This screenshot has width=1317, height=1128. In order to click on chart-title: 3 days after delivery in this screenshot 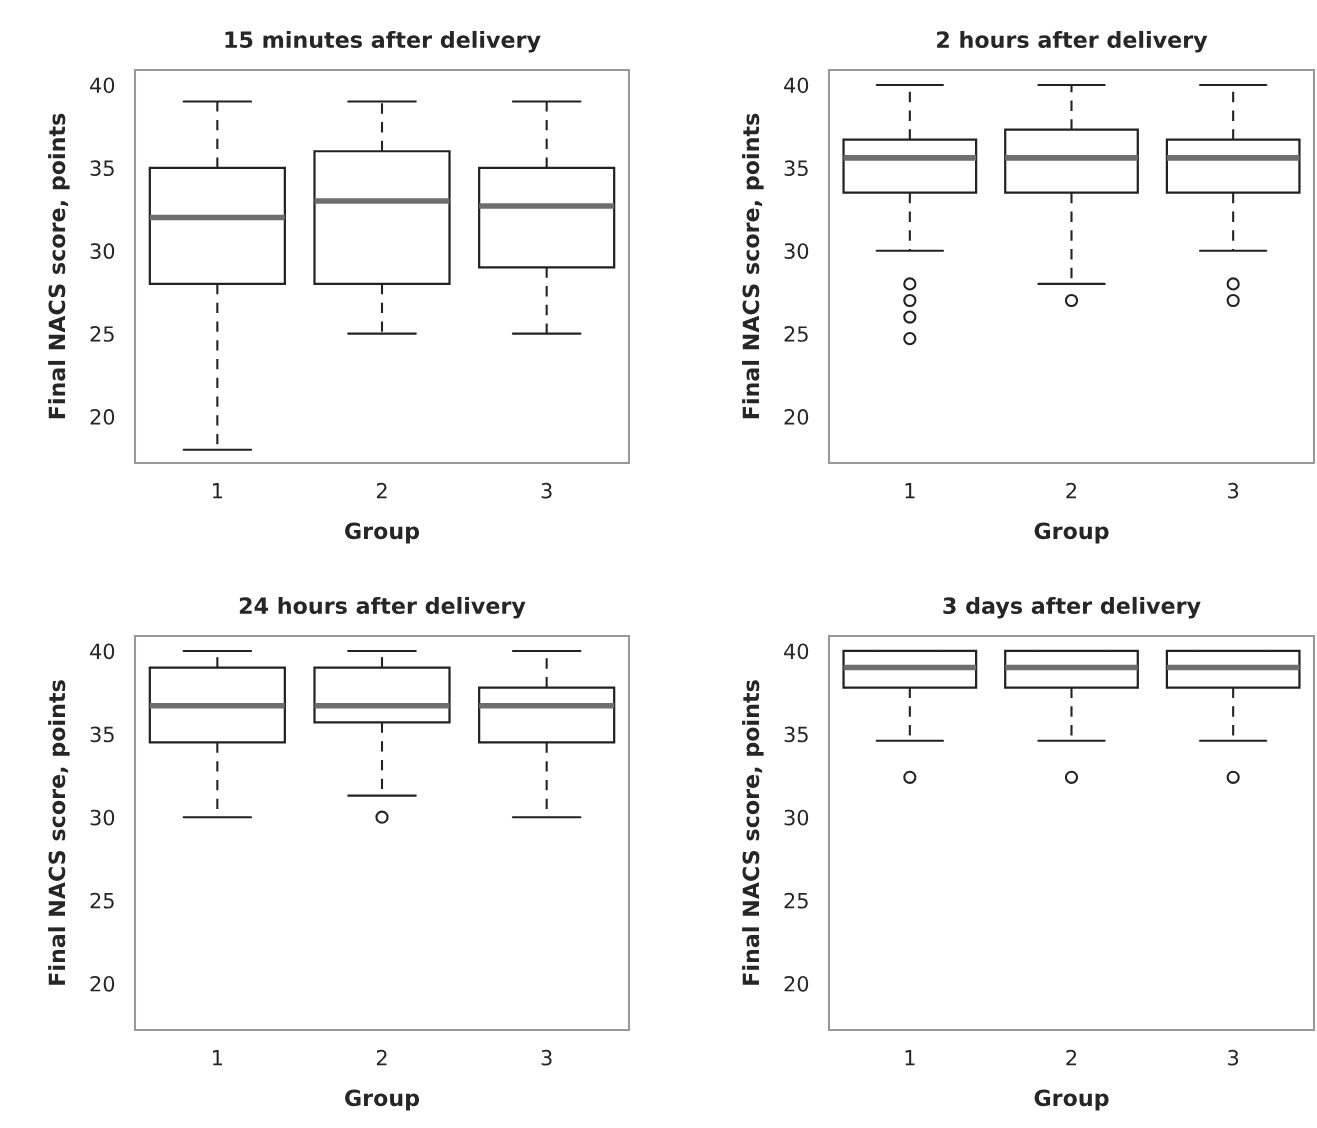, I will do `click(1072, 607)`.